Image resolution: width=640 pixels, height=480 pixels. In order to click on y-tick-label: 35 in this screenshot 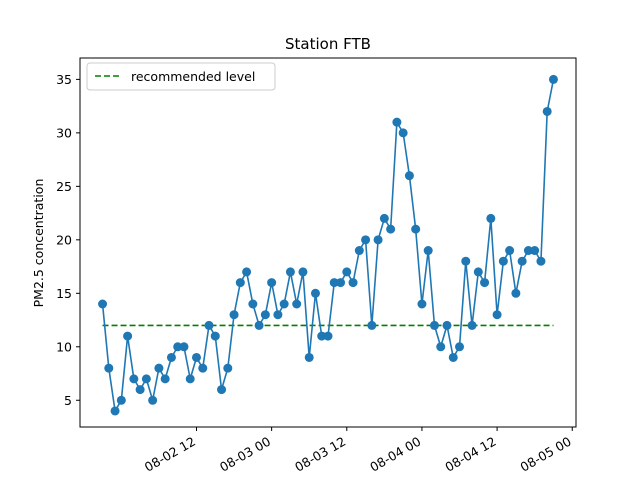, I will do `click(64, 79)`.